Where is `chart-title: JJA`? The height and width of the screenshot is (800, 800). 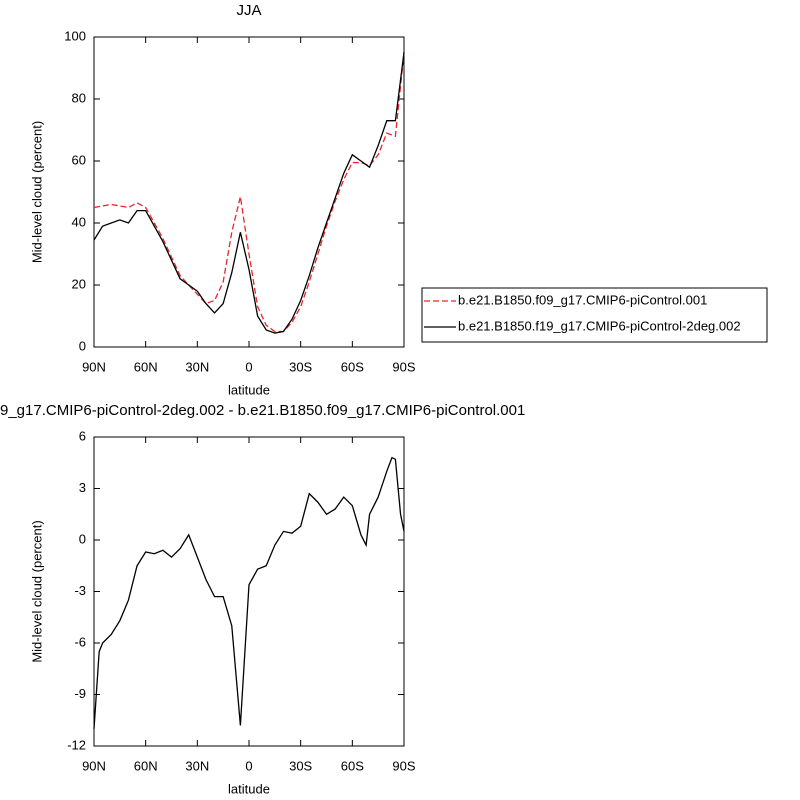
chart-title: JJA is located at coordinates (248, 10).